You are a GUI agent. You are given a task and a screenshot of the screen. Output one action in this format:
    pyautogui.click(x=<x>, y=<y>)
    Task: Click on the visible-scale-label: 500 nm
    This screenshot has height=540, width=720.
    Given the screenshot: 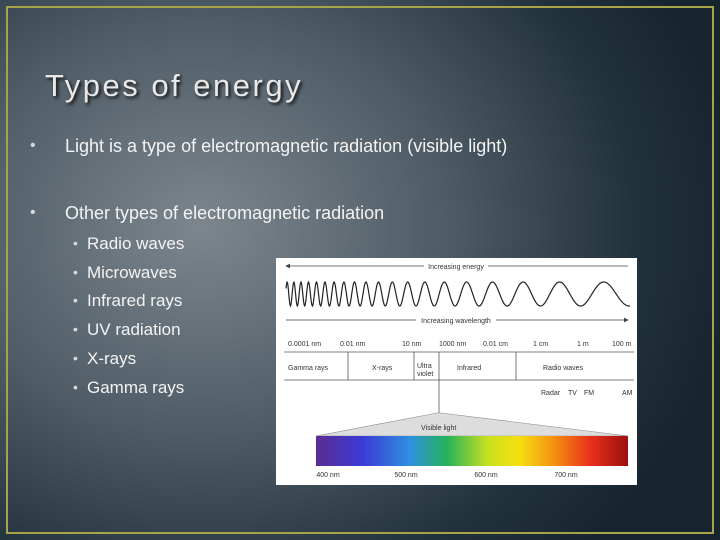 What is the action you would take?
    pyautogui.click(x=406, y=475)
    